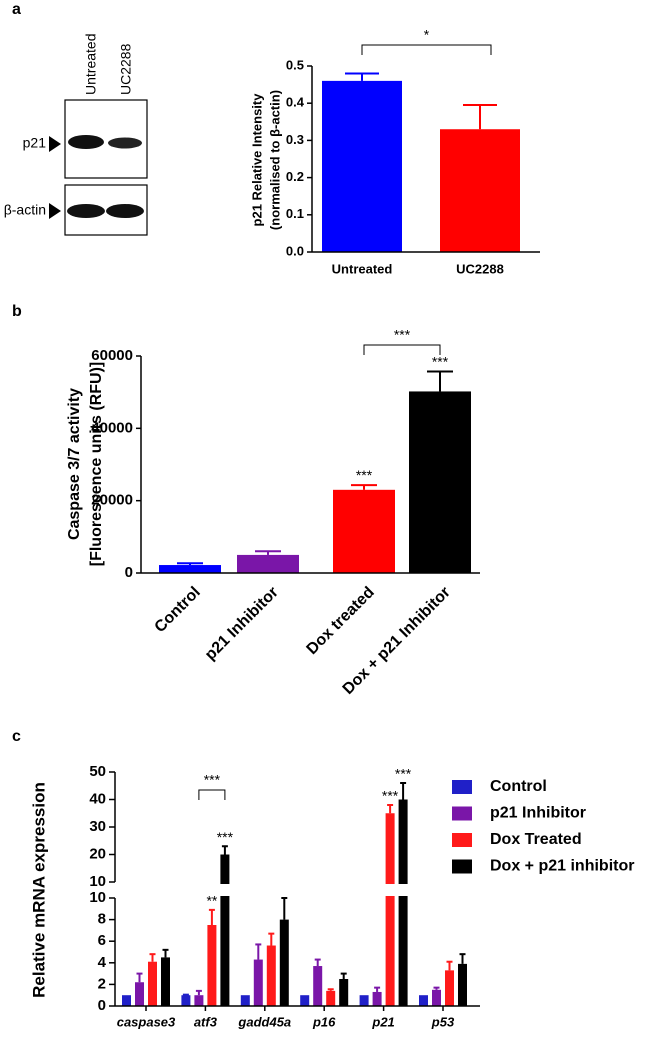 The height and width of the screenshot is (1037, 666). I want to click on lane-label: UC2288, so click(126, 69).